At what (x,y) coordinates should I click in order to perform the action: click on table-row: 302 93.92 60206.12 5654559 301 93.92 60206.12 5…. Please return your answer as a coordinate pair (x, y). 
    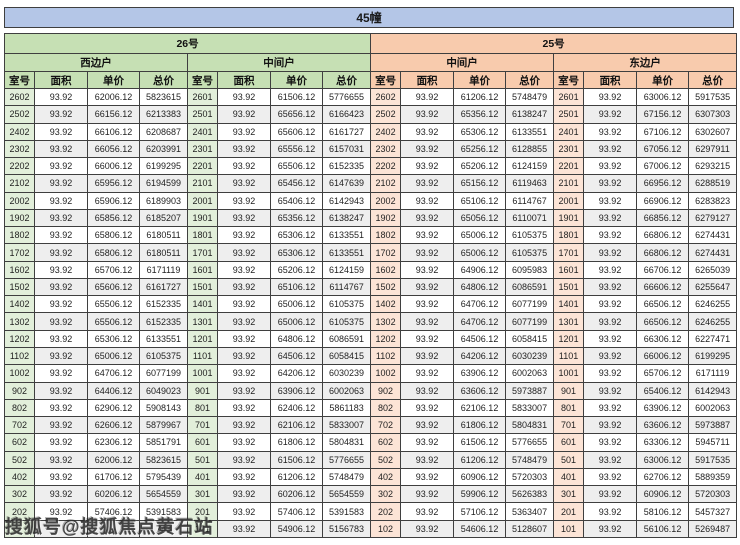
    Looking at the image, I should click on (371, 494).